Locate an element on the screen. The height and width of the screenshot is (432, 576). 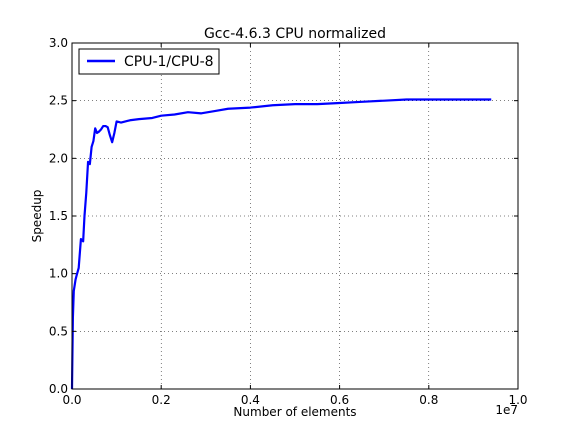
y-axis-label: Speedup is located at coordinates (37, 216).